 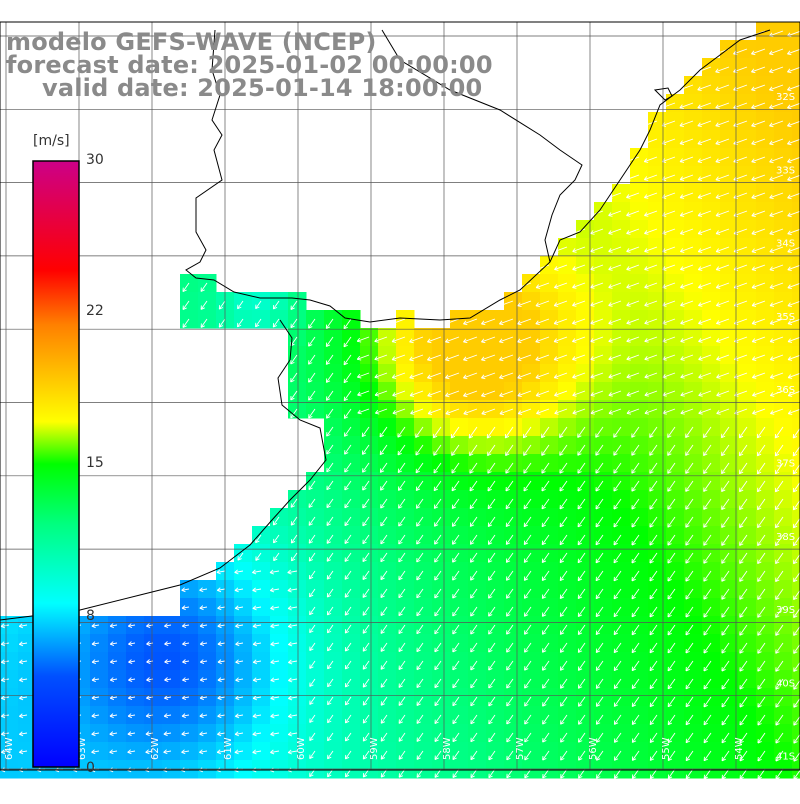 I want to click on lon-label: 61W, so click(x=228, y=748).